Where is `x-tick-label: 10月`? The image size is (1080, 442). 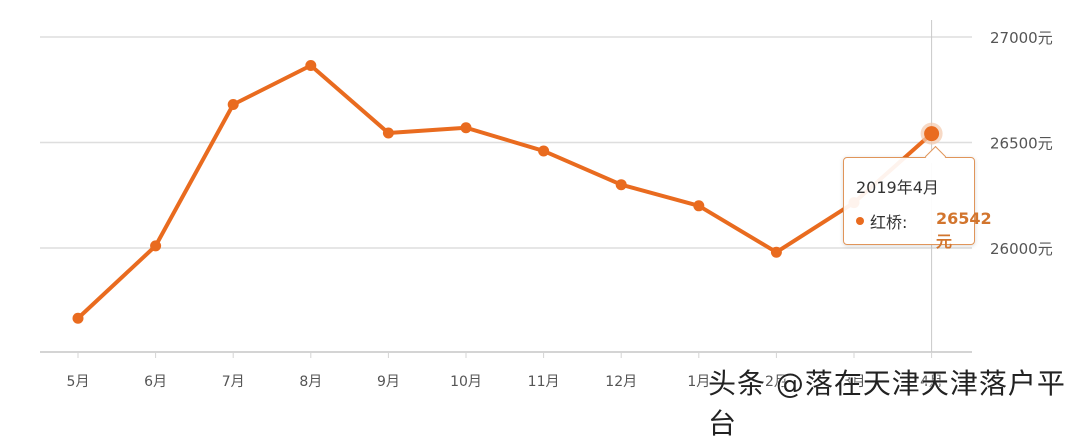
x-tick-label: 10月 is located at coordinates (466, 382).